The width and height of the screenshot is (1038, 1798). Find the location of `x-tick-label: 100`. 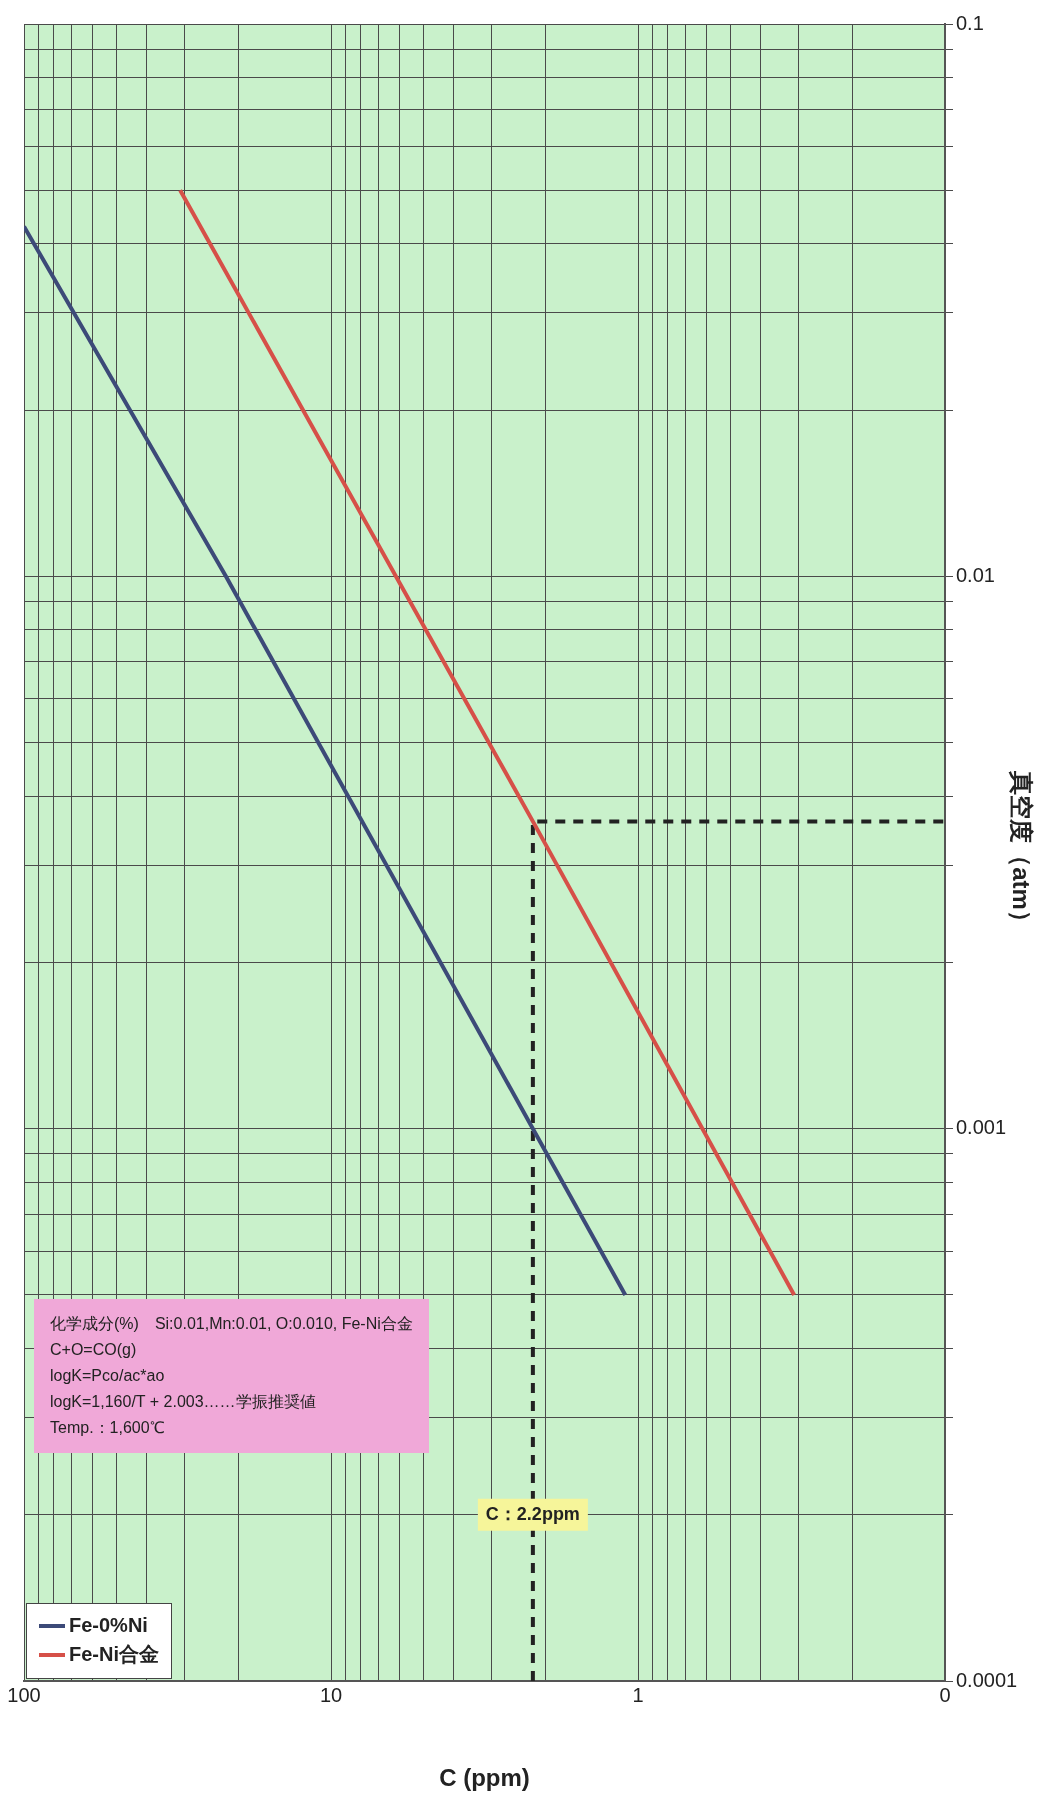

x-tick-label: 100 is located at coordinates (24, 1694).